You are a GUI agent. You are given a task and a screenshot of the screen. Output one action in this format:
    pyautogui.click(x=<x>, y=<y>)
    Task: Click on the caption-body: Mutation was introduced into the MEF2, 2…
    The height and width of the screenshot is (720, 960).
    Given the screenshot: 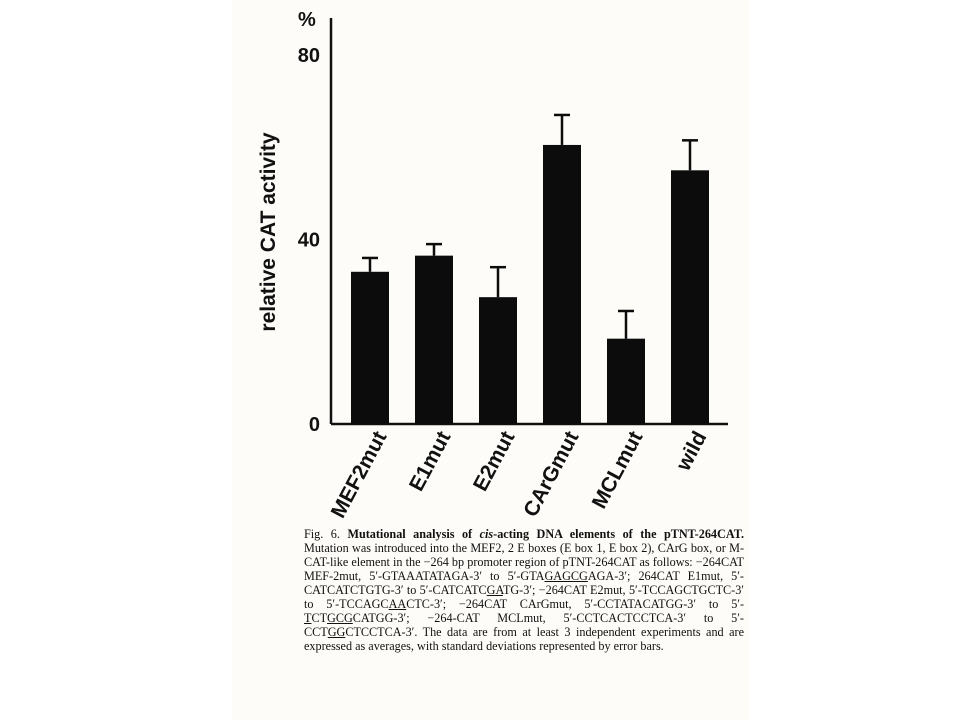 What is the action you would take?
    pyautogui.click(x=524, y=597)
    